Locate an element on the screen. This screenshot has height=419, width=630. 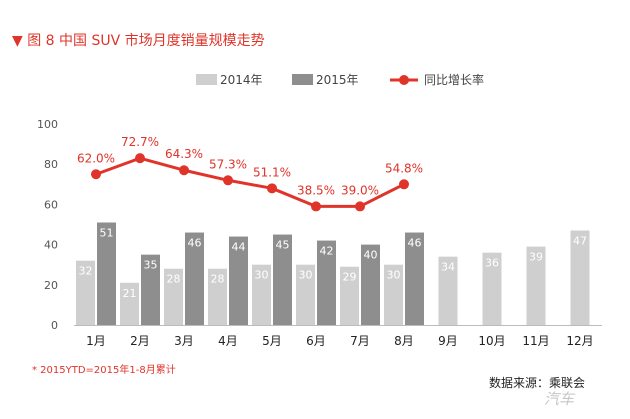
footnote: * 2015YTD=2015年1-8月累计 is located at coordinates (104, 370).